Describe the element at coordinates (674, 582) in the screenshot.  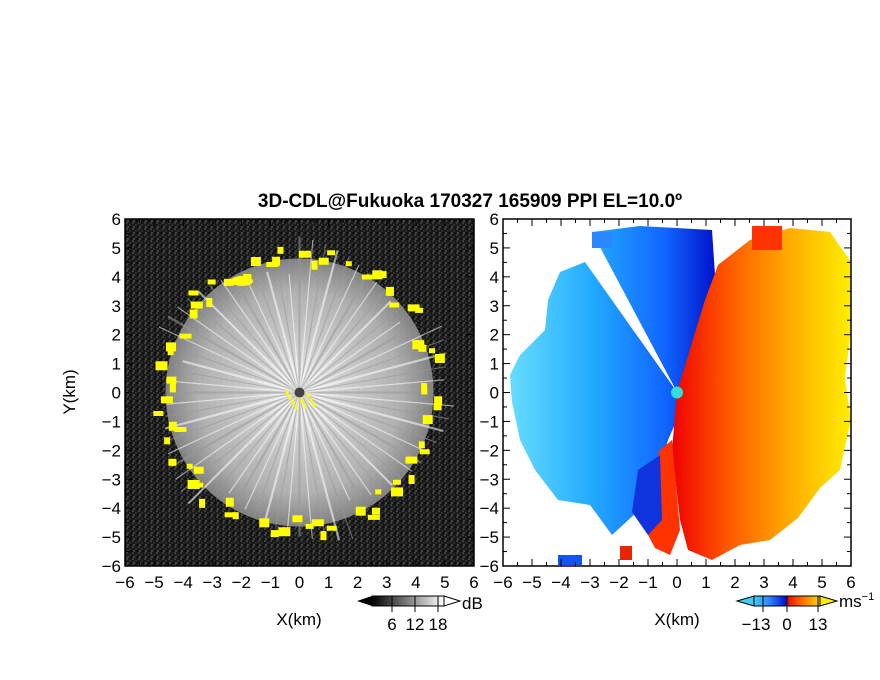
I see `velocity-x-tick-labels: −6 −5 −4 −3 −2 −1 0 1 2 3 4 5 6` at that location.